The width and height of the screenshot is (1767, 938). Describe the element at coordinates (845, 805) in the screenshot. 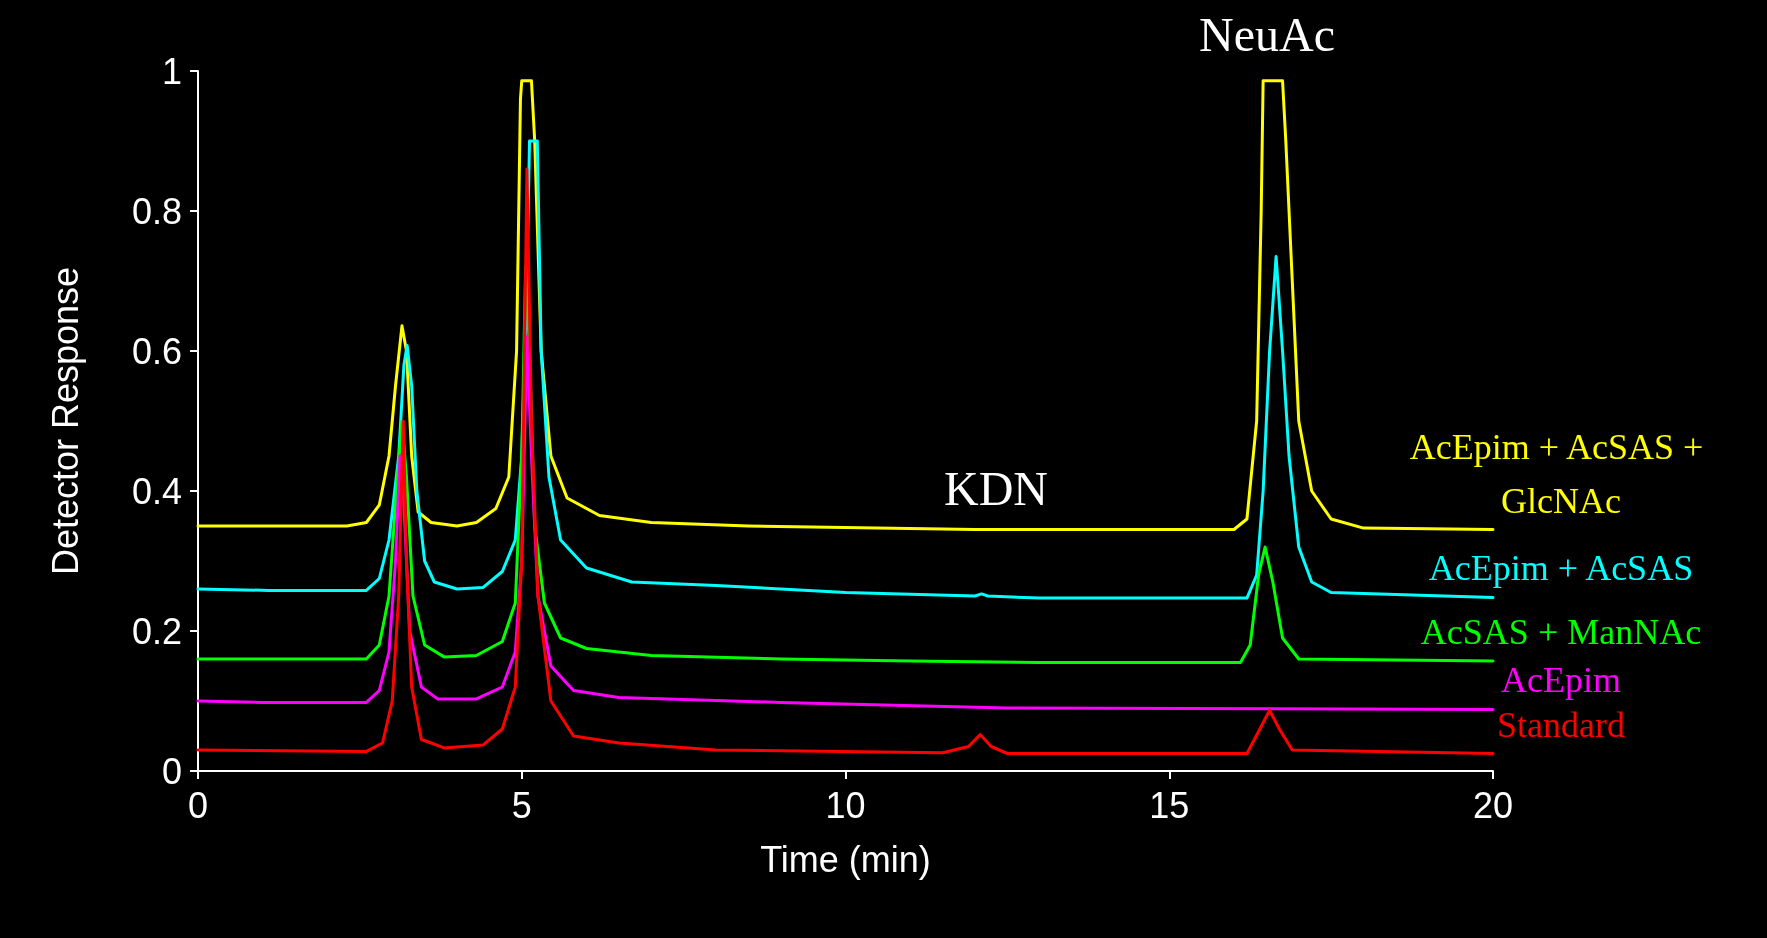

I see `x-tick-label: 10` at that location.